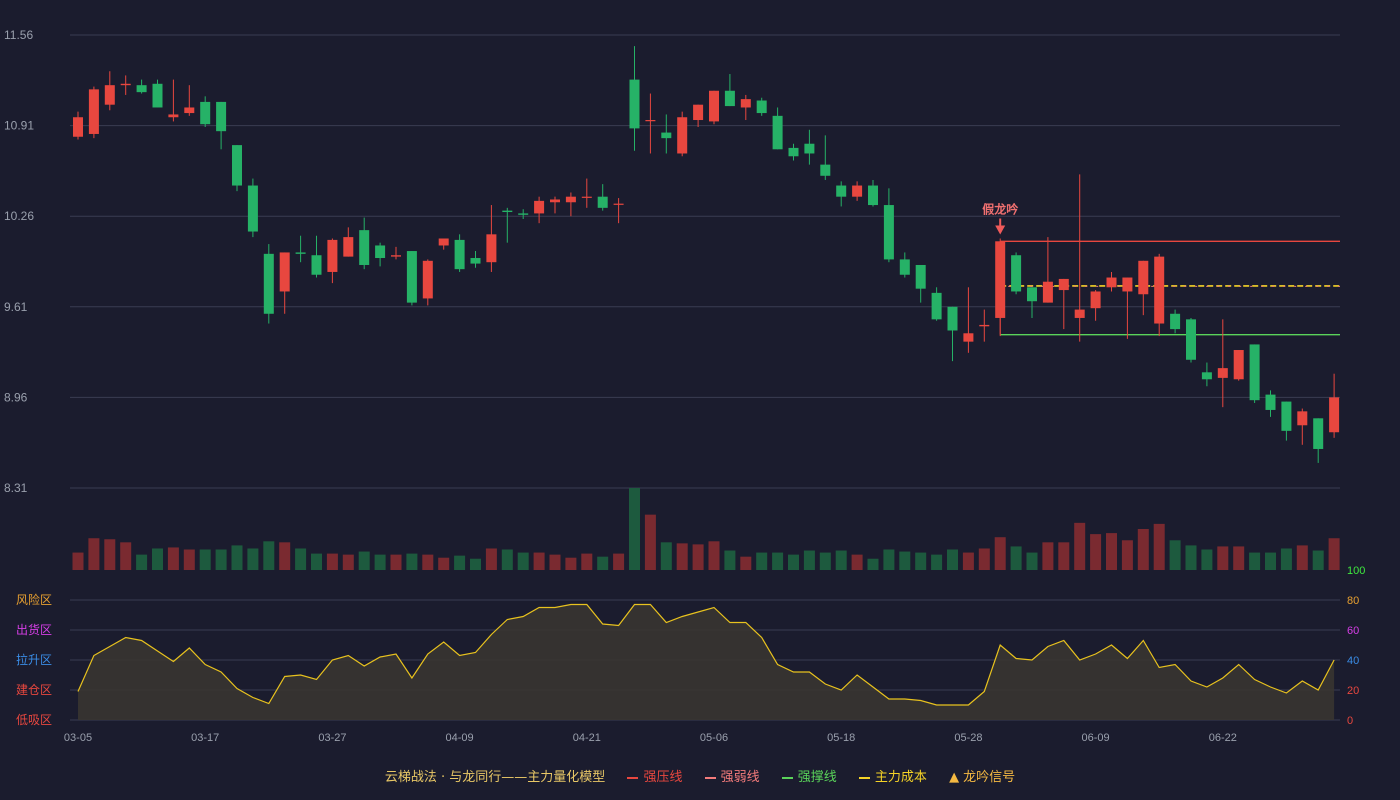 This screenshot has width=1400, height=800. What do you see at coordinates (34, 599) in the screenshot?
I see `osc-zone-label: 风险区` at bounding box center [34, 599].